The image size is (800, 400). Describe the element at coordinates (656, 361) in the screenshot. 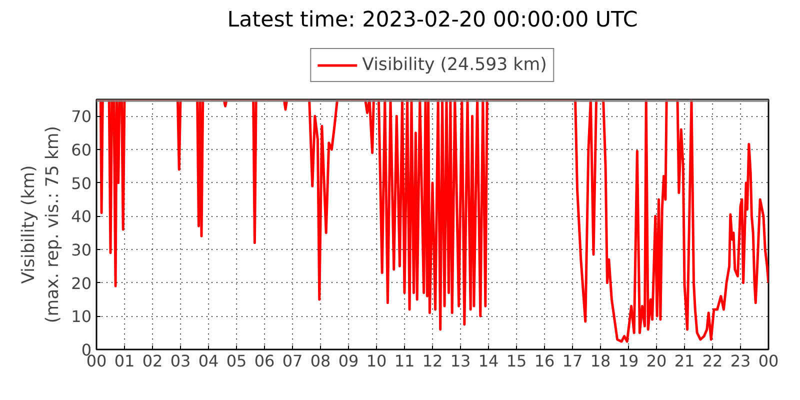

I see `x-tick-label: 20` at that location.